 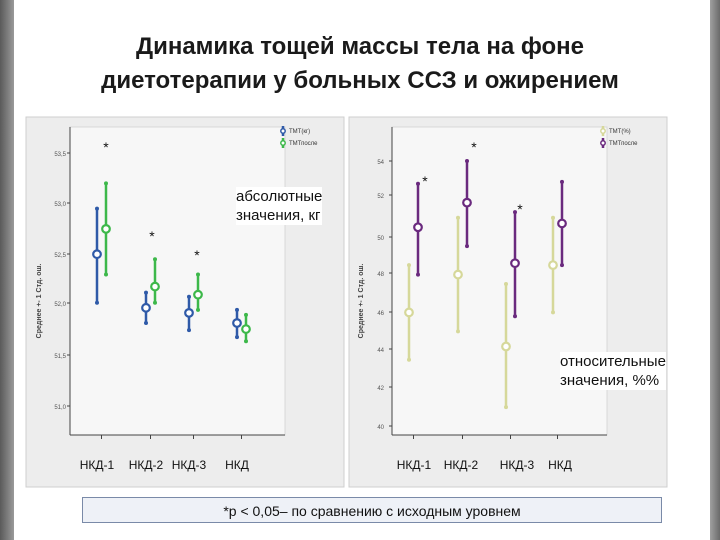 I want to click on y-tick-label: 46, so click(x=380, y=314).